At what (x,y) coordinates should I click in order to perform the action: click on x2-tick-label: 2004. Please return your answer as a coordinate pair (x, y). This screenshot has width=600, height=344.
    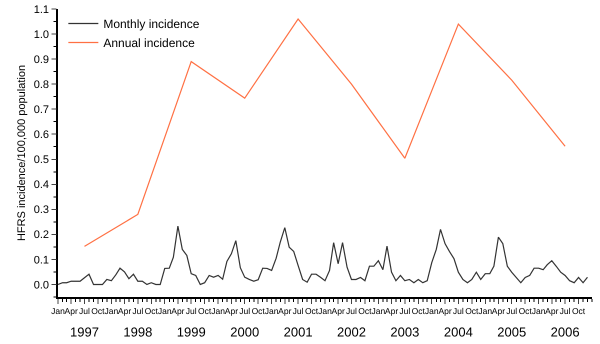
    Looking at the image, I should click on (458, 332).